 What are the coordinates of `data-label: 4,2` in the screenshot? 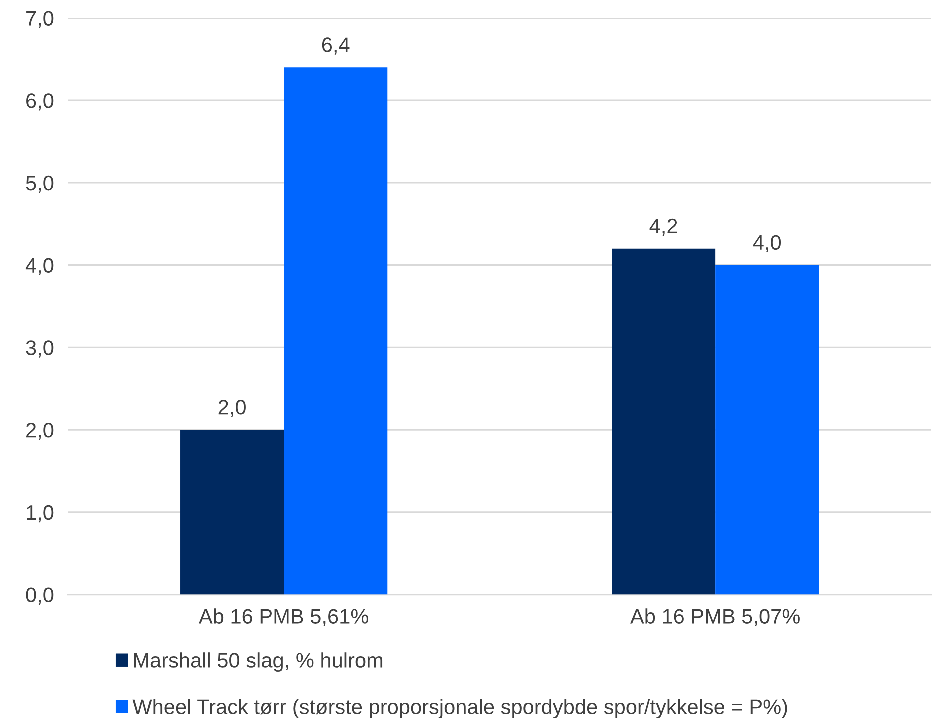 It's located at (664, 227).